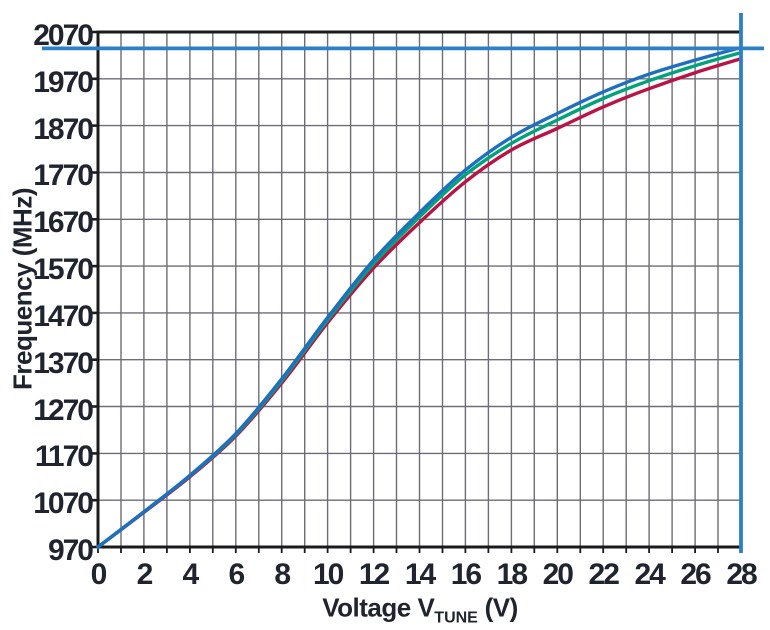 The width and height of the screenshot is (770, 630). I want to click on x-tick-label: 4, so click(191, 574).